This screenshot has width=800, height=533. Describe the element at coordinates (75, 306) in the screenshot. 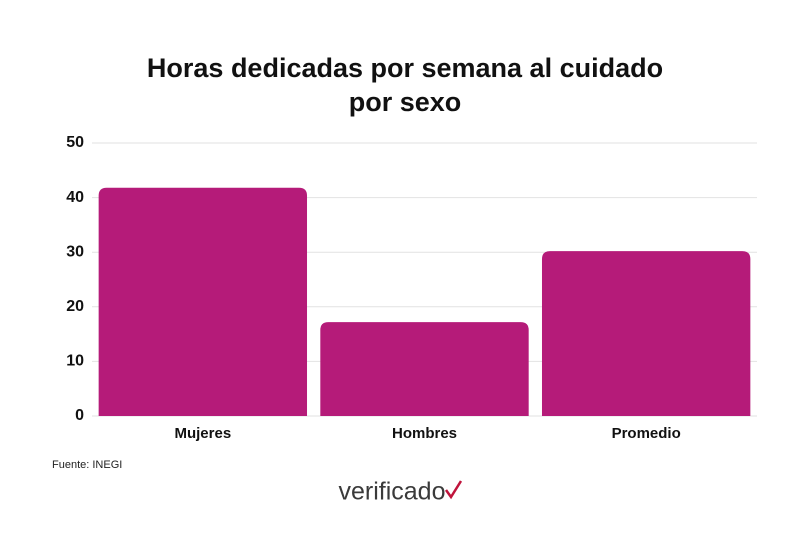

I see `y-tick-label: 20` at that location.